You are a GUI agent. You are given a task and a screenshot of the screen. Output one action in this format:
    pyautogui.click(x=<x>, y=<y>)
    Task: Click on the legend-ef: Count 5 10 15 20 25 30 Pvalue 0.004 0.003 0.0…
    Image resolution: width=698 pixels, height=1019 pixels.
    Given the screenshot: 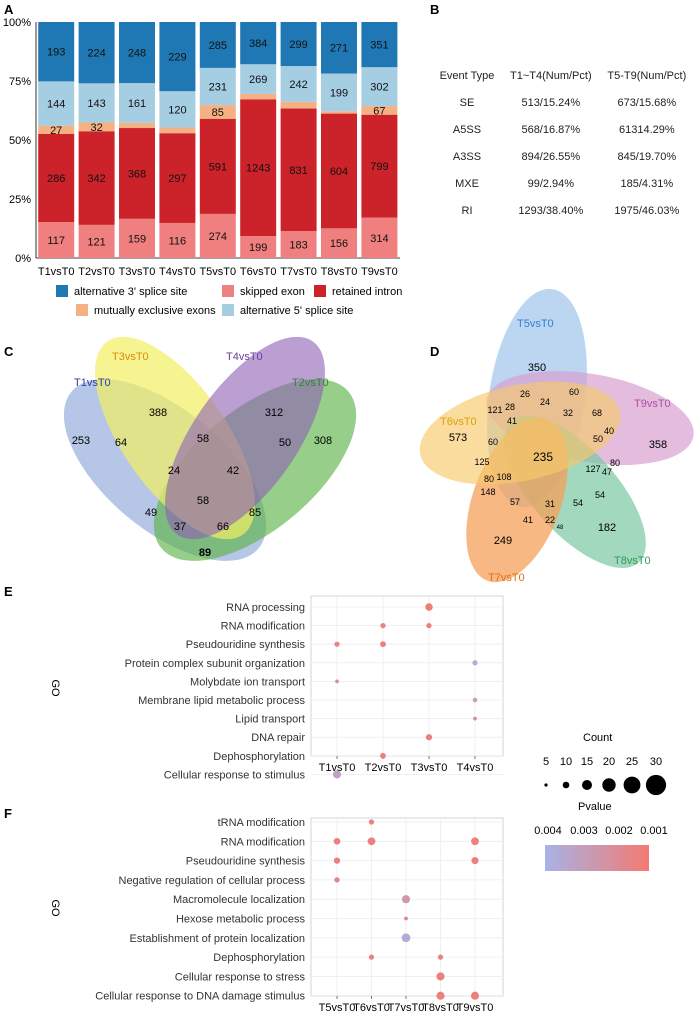 What is the action you would take?
    pyautogui.click(x=601, y=801)
    